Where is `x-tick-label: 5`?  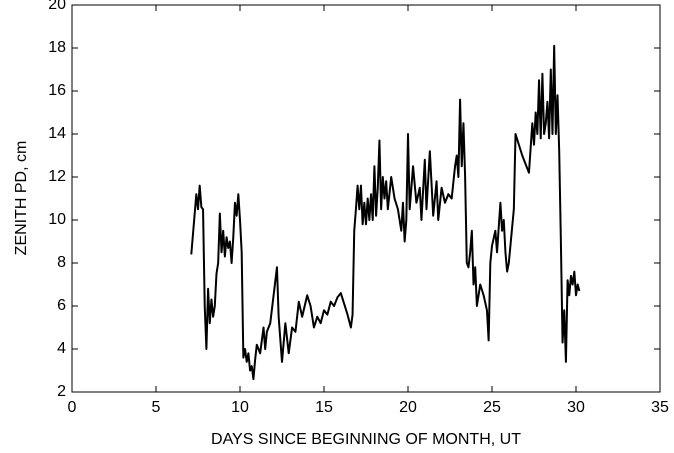
x-tick-label: 5 is located at coordinates (156, 407).